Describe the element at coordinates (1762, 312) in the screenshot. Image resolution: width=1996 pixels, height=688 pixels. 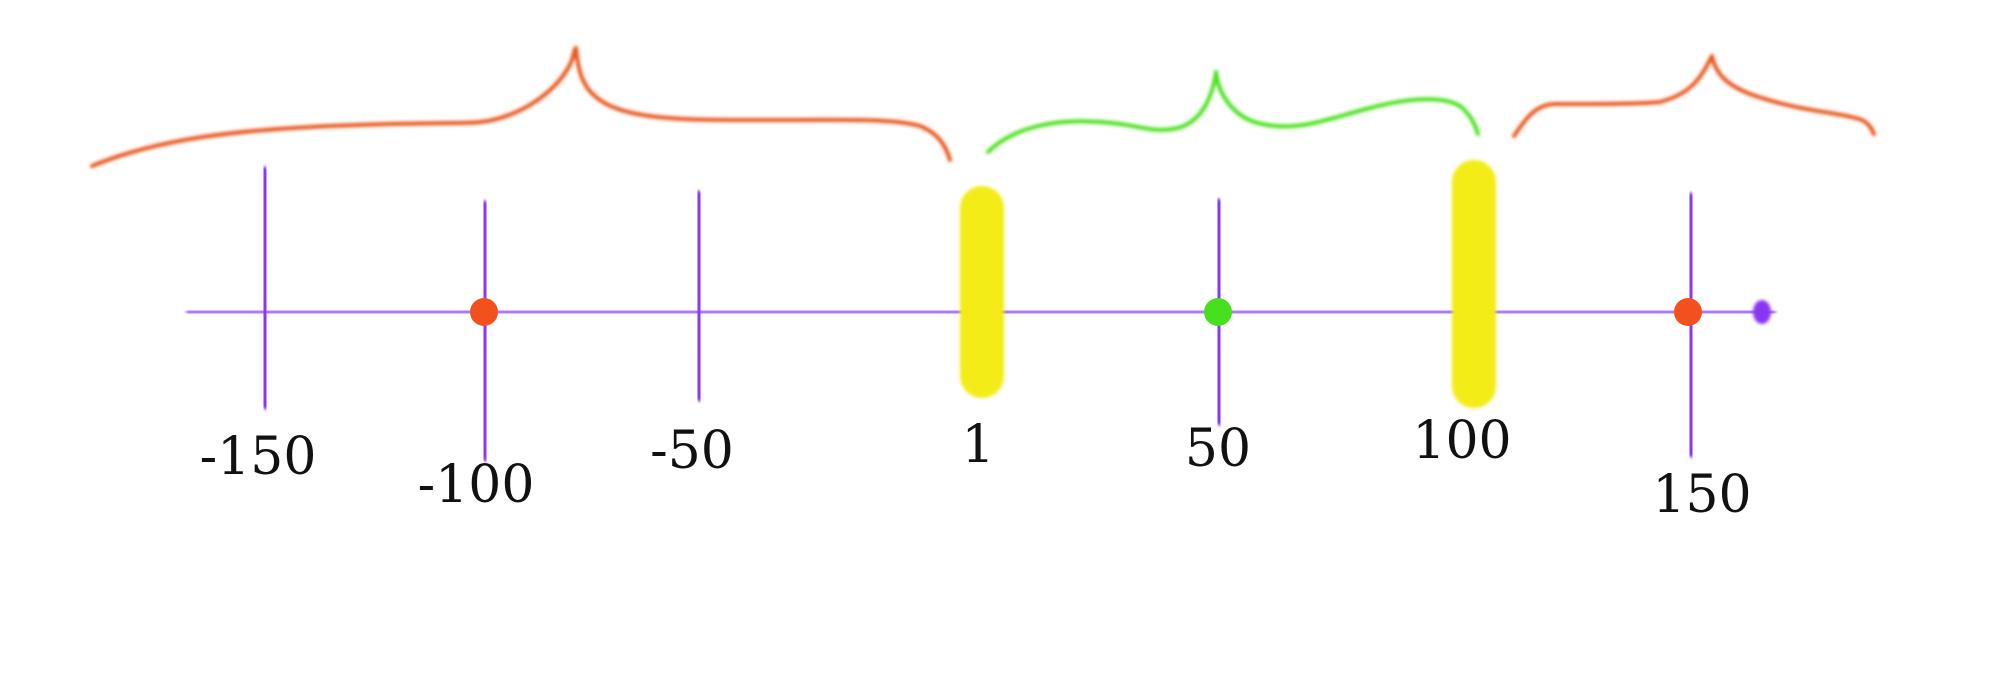
I see `number-line-end-cap` at that location.